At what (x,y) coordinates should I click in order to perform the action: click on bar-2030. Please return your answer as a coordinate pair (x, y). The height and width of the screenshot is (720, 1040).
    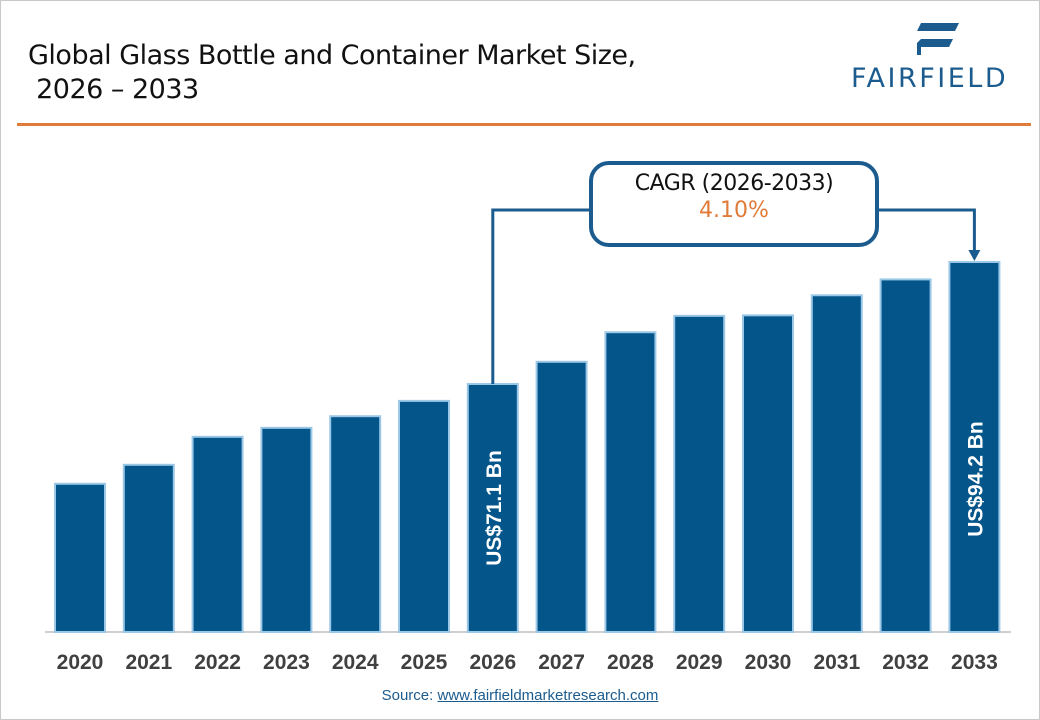
    Looking at the image, I should click on (768, 473).